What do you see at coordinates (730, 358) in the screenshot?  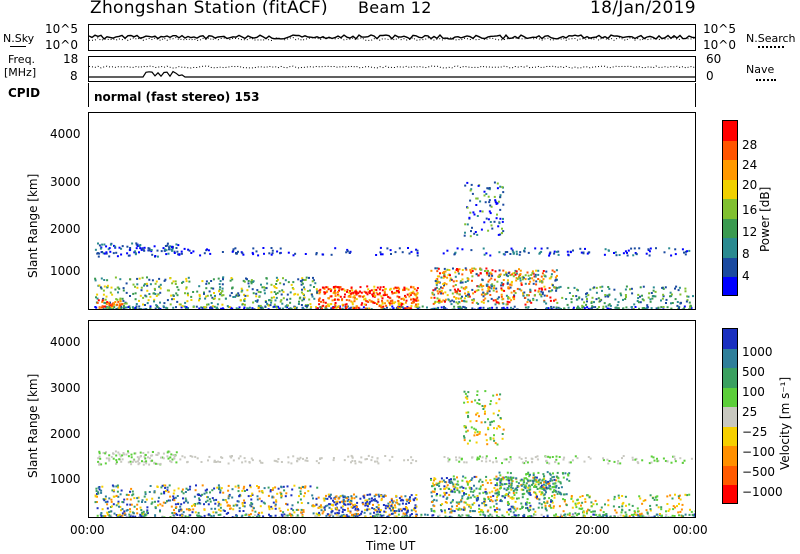 I see `colorbar-segment` at bounding box center [730, 358].